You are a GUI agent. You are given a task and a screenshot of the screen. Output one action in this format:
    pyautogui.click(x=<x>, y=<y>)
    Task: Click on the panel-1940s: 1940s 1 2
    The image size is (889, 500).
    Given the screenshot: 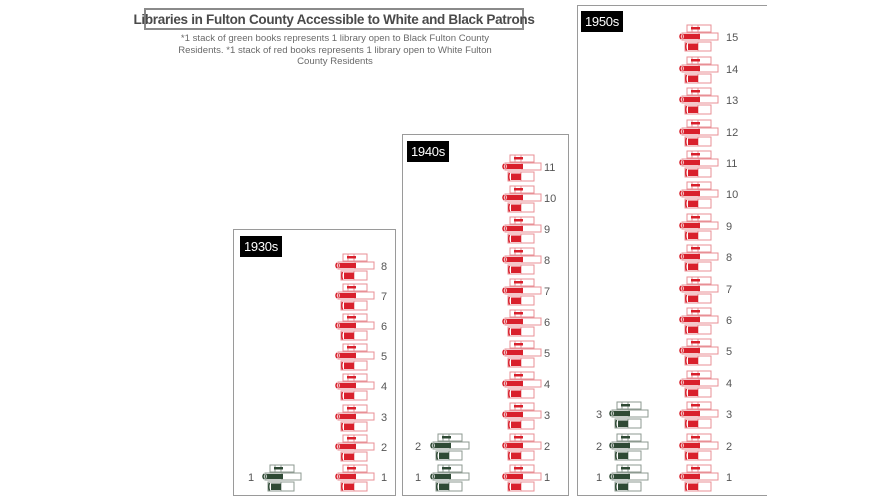 What is the action you would take?
    pyautogui.click(x=485, y=315)
    